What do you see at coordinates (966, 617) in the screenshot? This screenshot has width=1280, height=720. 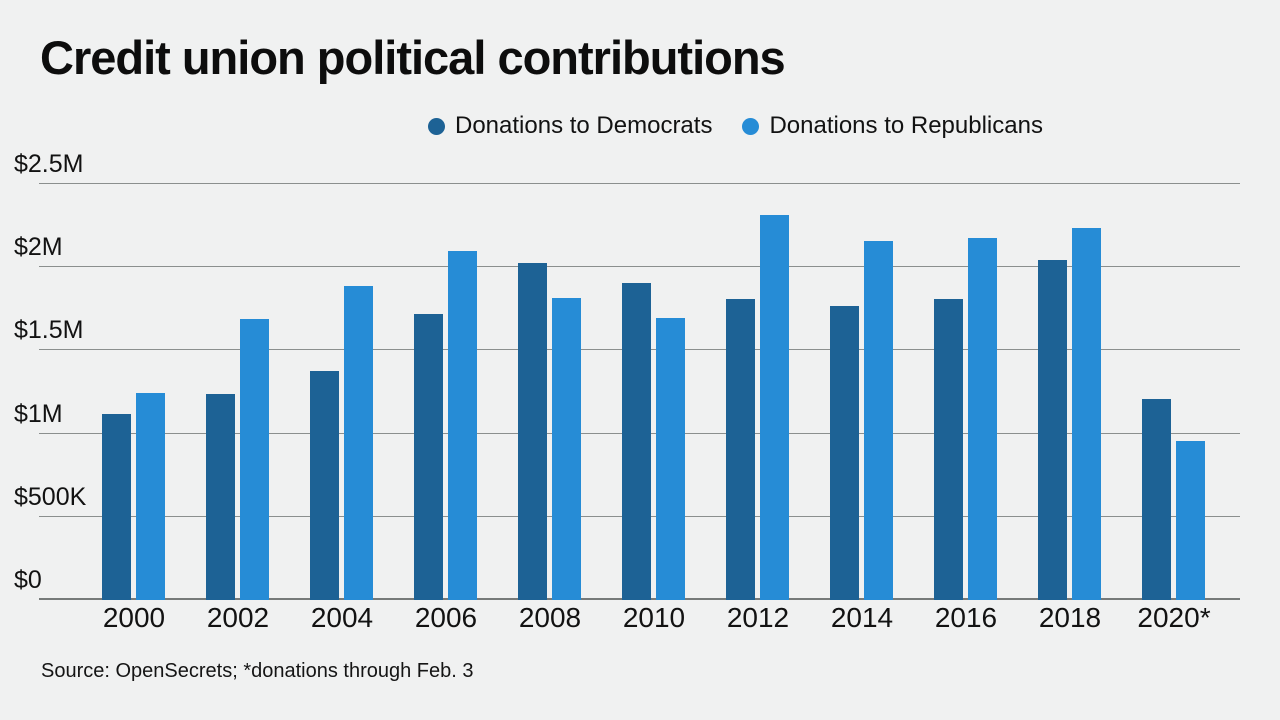 I see `x-axis-label-2016: 2016` at bounding box center [966, 617].